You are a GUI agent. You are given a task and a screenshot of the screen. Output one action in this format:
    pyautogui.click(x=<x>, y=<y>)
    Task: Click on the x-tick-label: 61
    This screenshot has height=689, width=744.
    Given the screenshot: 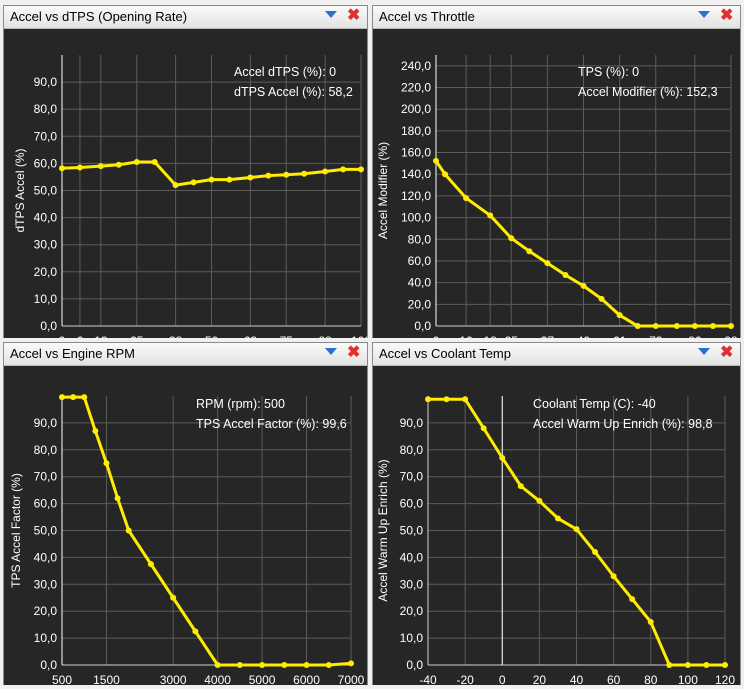 What is the action you would take?
    pyautogui.click(x=620, y=336)
    